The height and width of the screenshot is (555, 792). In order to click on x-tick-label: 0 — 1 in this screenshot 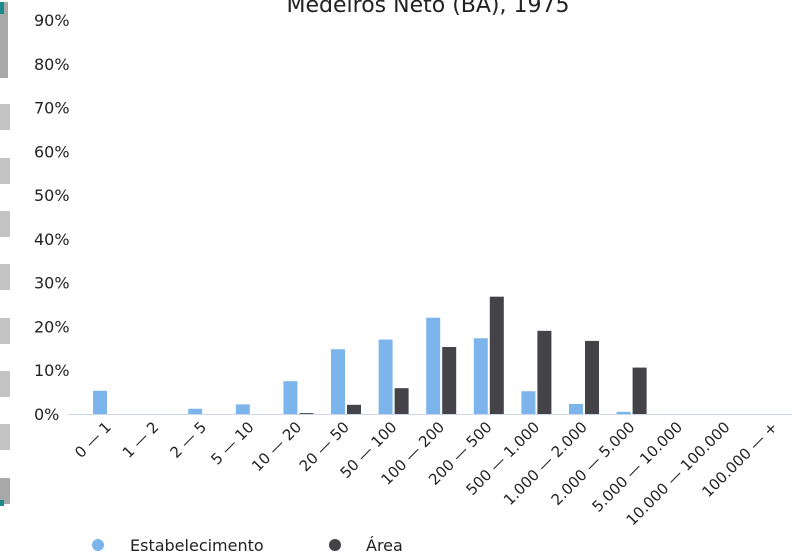, I will do `click(93, 440)`.